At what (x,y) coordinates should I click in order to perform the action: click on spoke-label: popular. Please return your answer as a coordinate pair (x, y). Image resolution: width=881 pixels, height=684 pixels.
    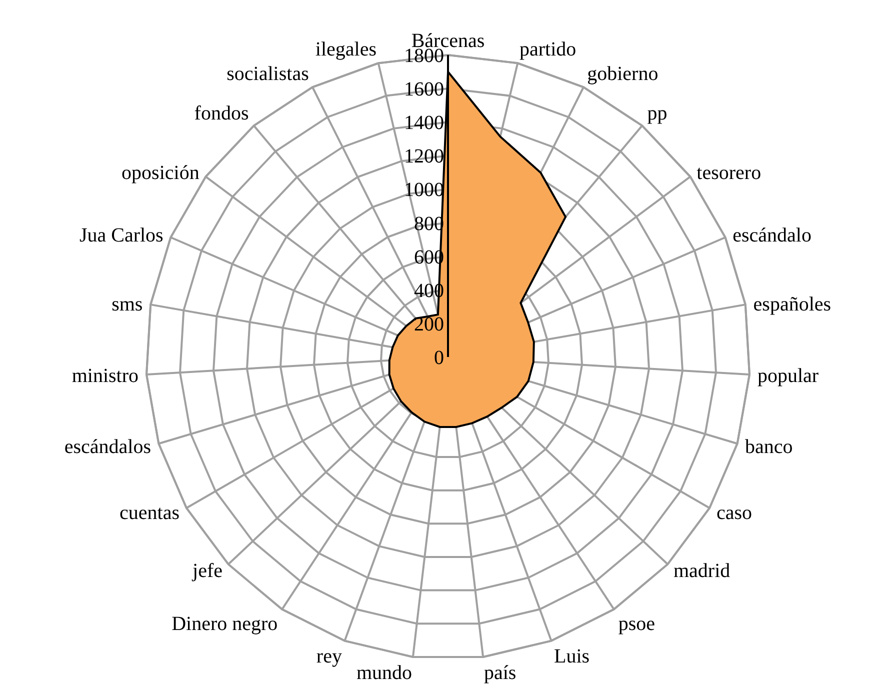
    Looking at the image, I should click on (788, 376).